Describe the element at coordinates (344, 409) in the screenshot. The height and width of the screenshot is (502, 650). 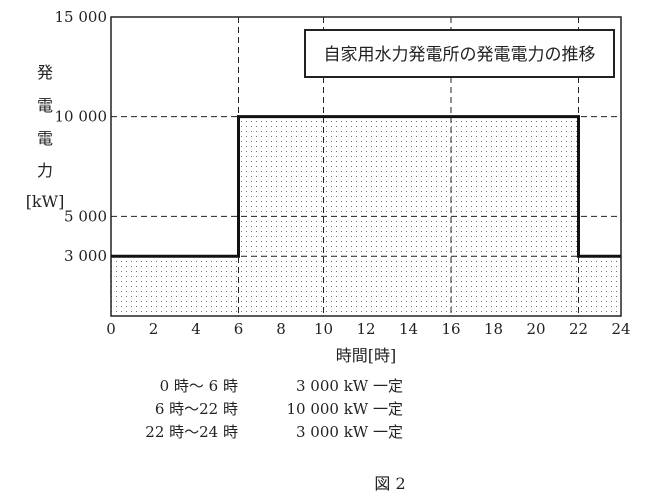
I see `schedule-value: 10 000 kW 一定` at that location.